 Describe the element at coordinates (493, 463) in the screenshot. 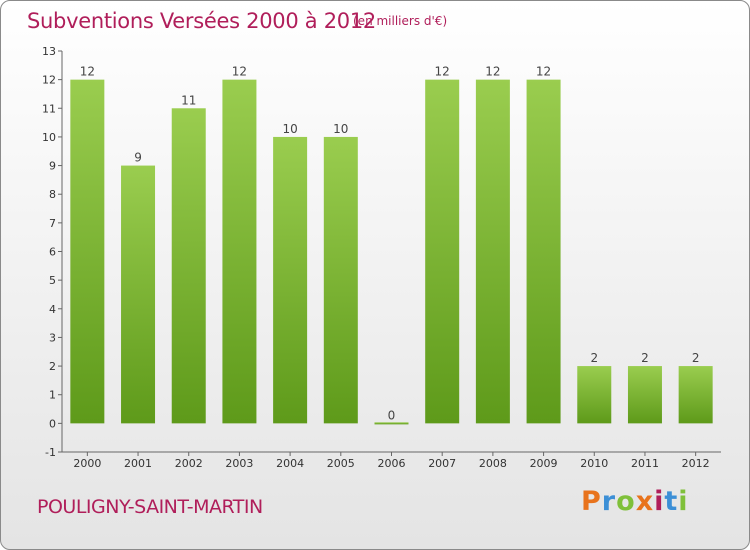

I see `x-tick-label: 2008` at that location.